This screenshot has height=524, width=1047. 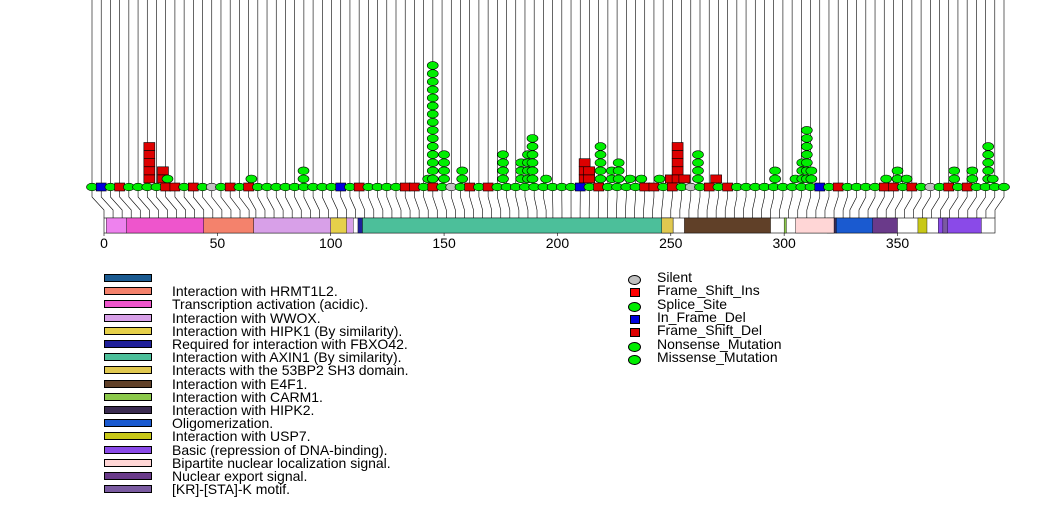 I want to click on mutation-legend-label: Silent, so click(x=675, y=277).